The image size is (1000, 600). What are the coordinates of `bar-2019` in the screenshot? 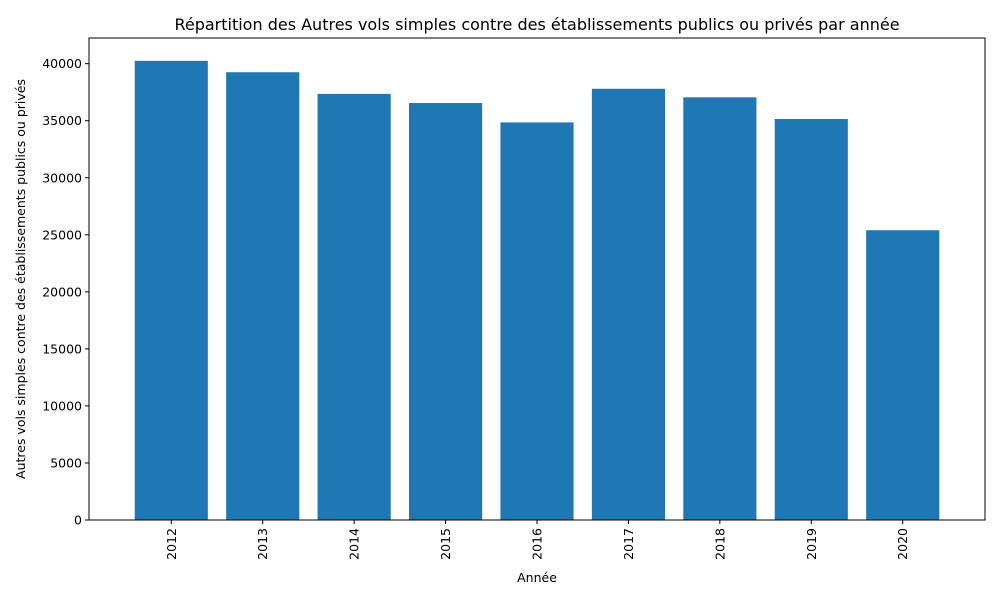 It's located at (811, 319).